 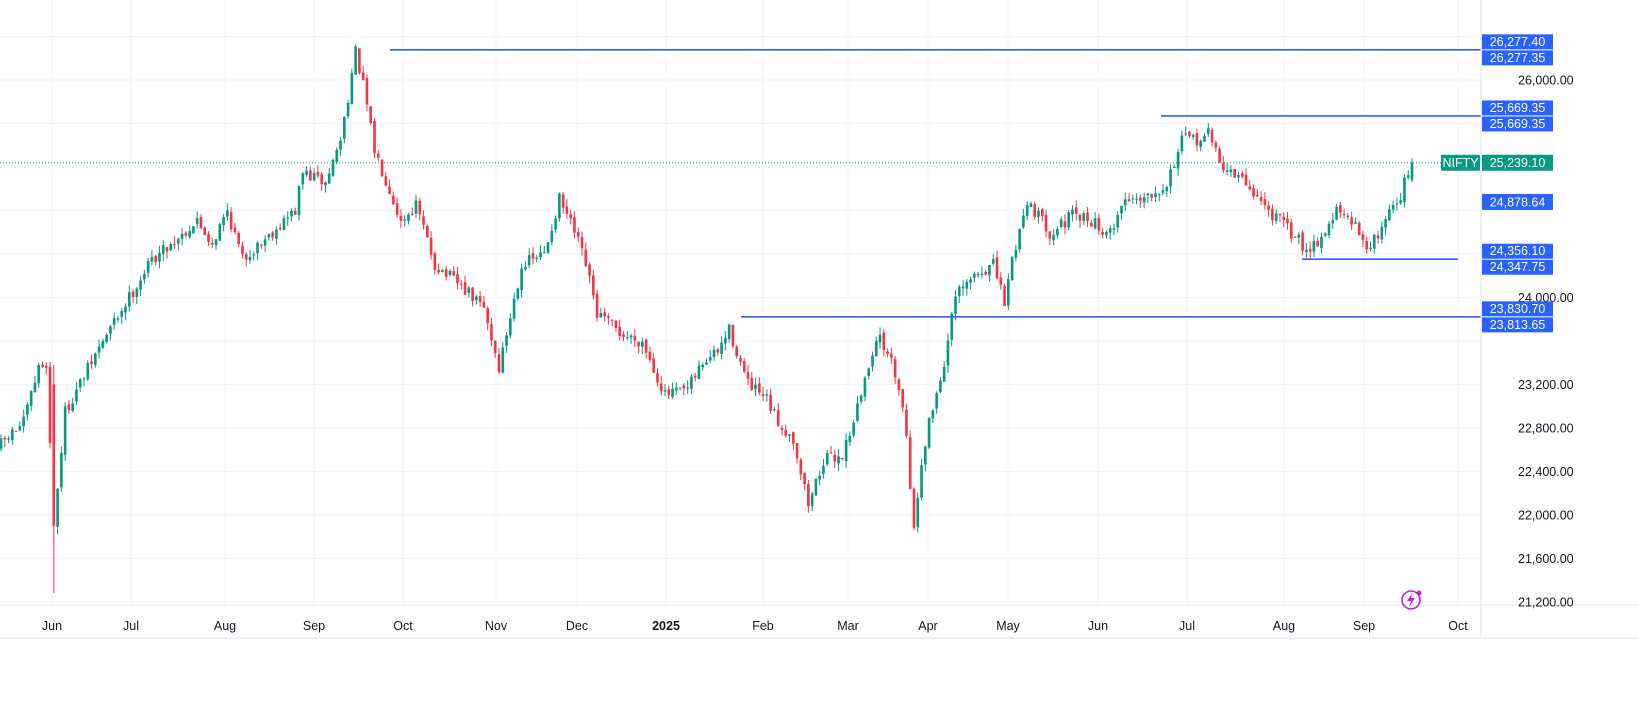 I want to click on x-tick-label: Mar, so click(x=848, y=626).